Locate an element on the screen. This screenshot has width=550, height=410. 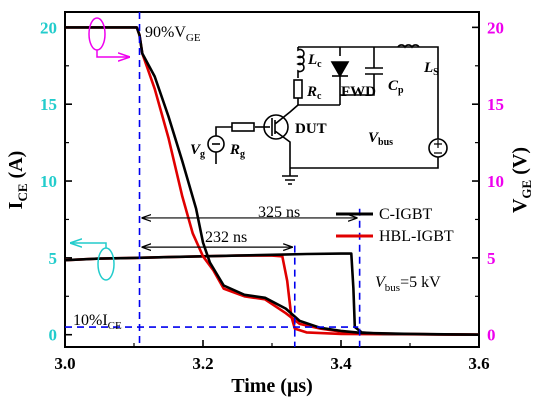
fwd-diode is located at coordinates (340, 69).